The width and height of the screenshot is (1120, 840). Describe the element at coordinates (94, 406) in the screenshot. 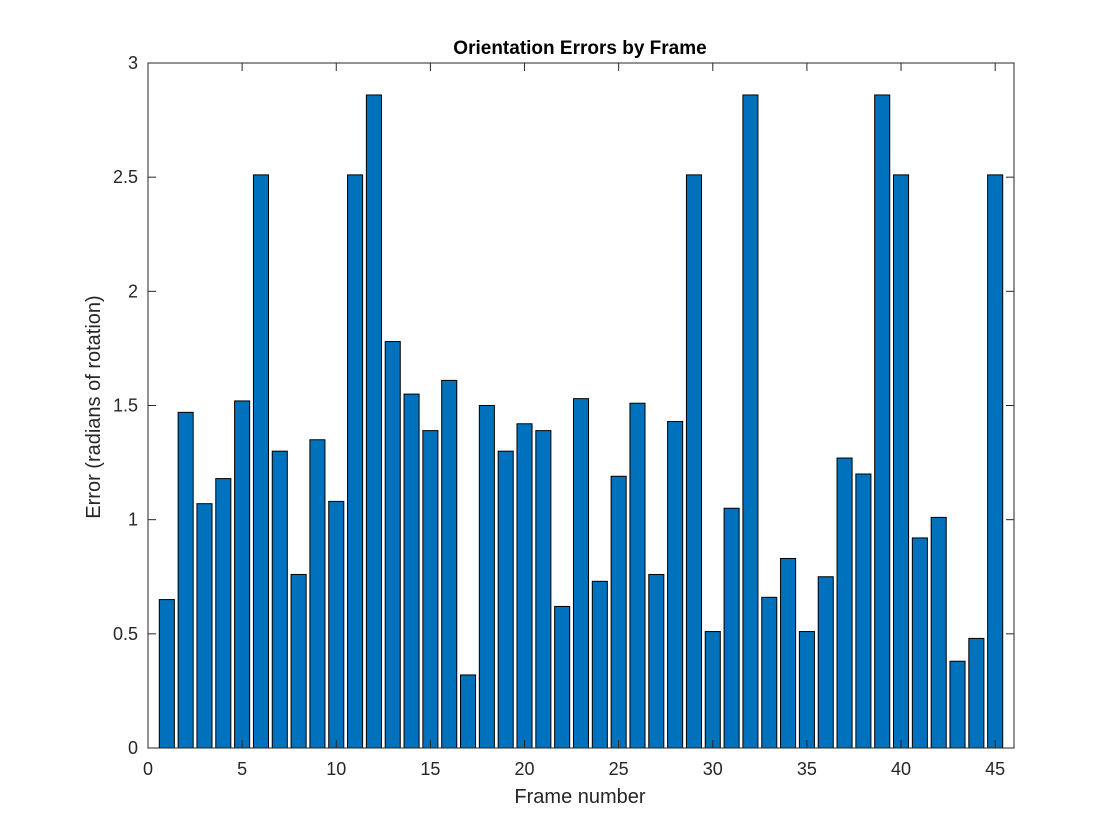

I see `y-axis-label: Error (radians of rotation)` at that location.